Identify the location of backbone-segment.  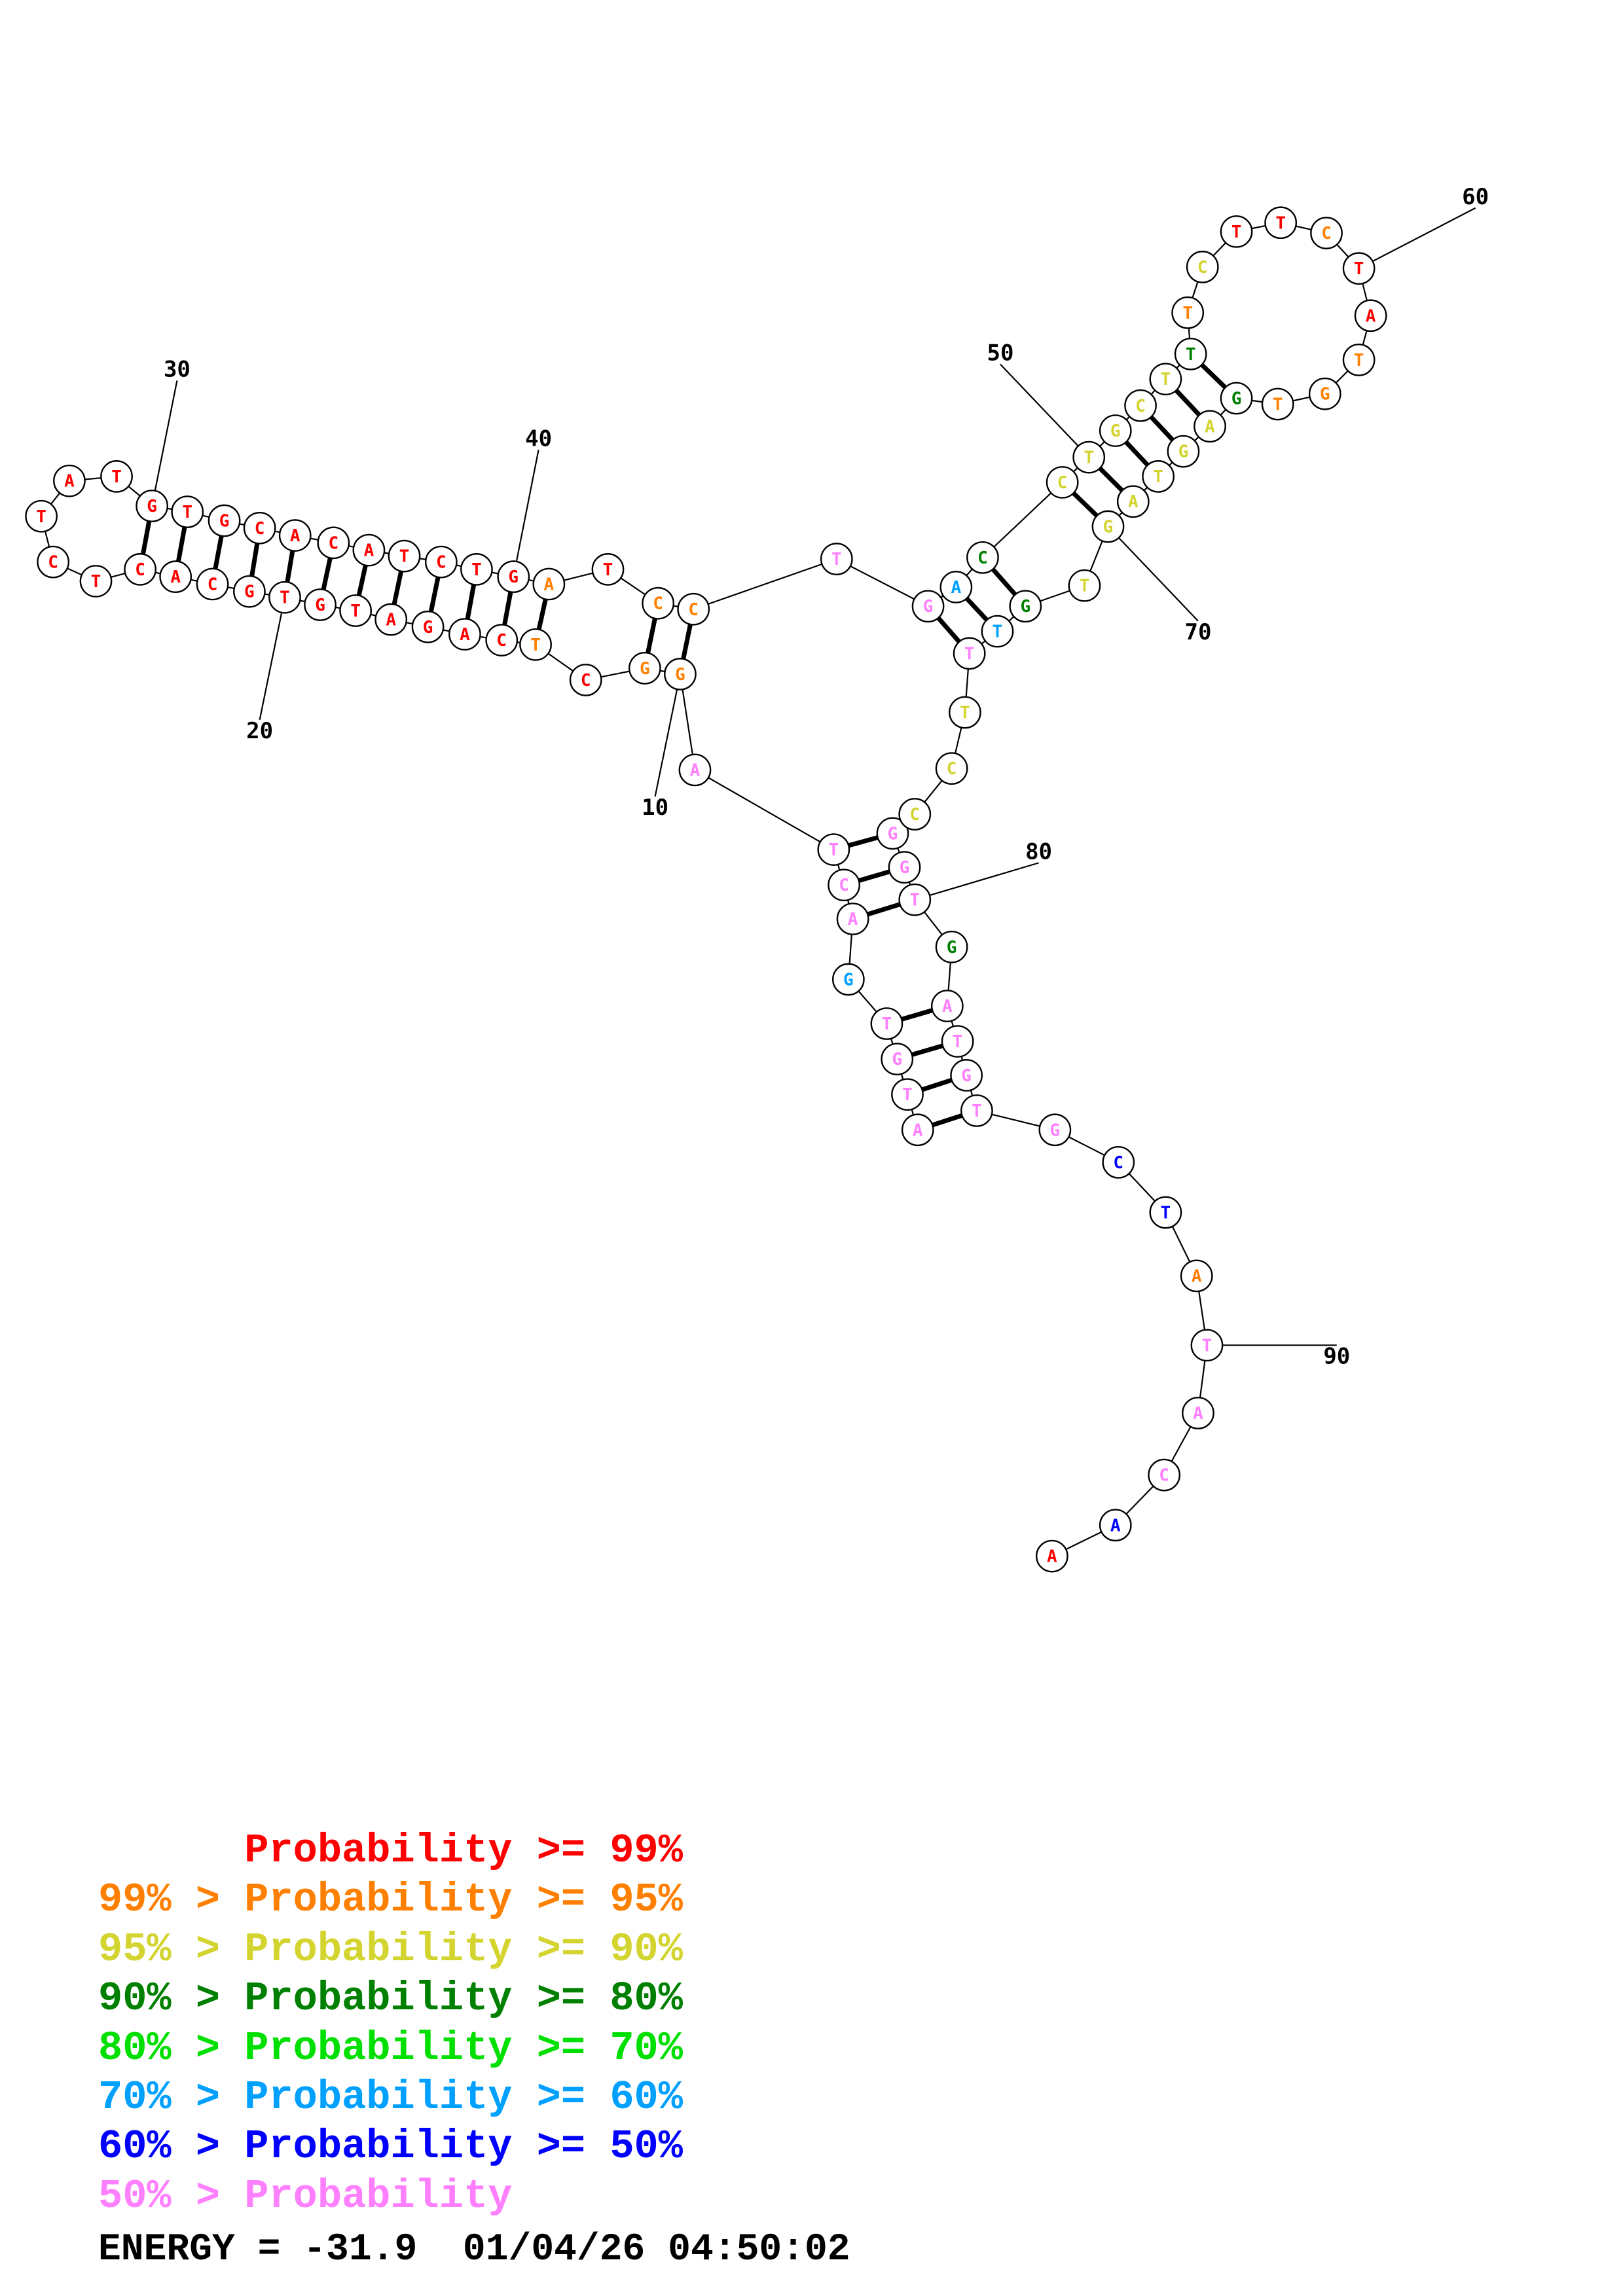
(1022, 520).